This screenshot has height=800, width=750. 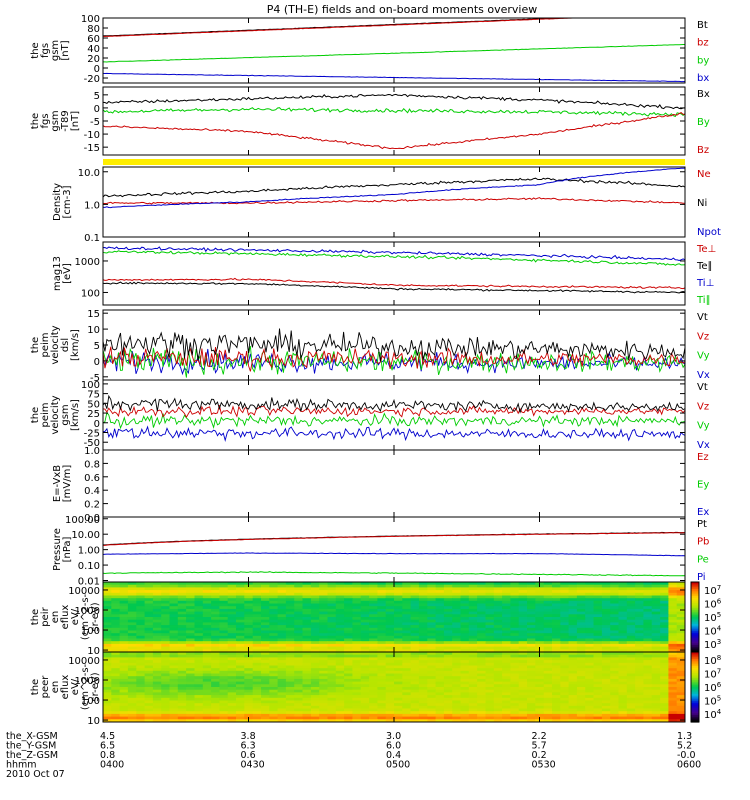 I want to click on y-axis-label: velocity, so click(x=55, y=414).